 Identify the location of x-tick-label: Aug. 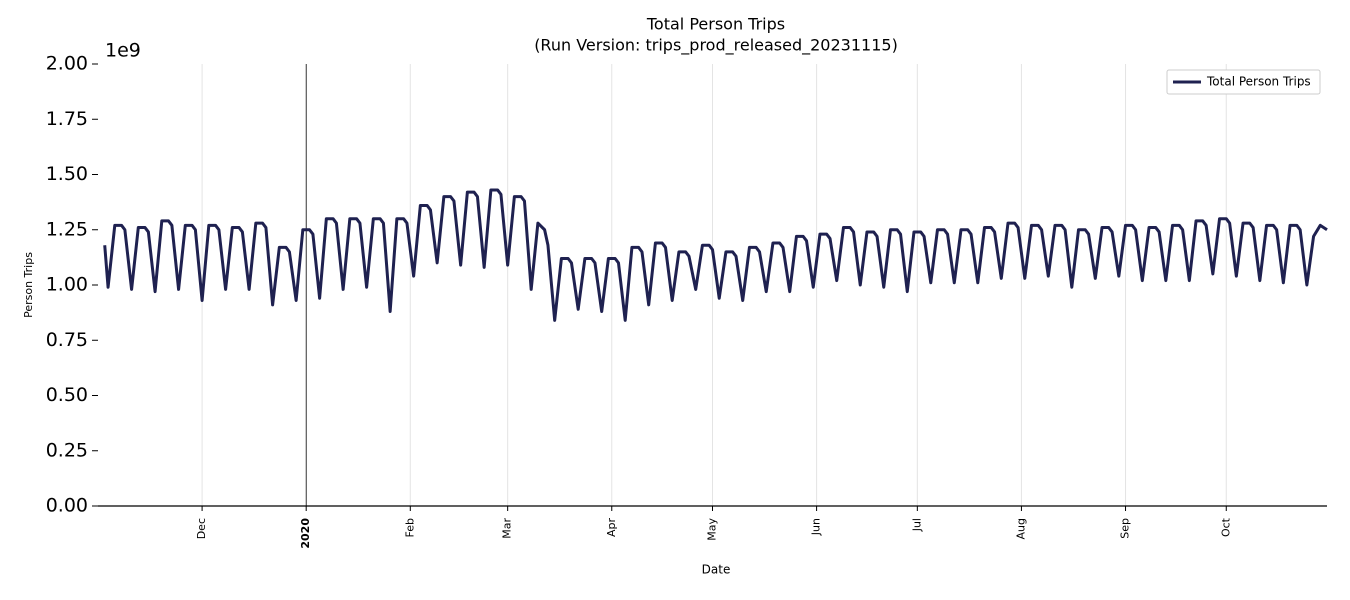
(1020, 528).